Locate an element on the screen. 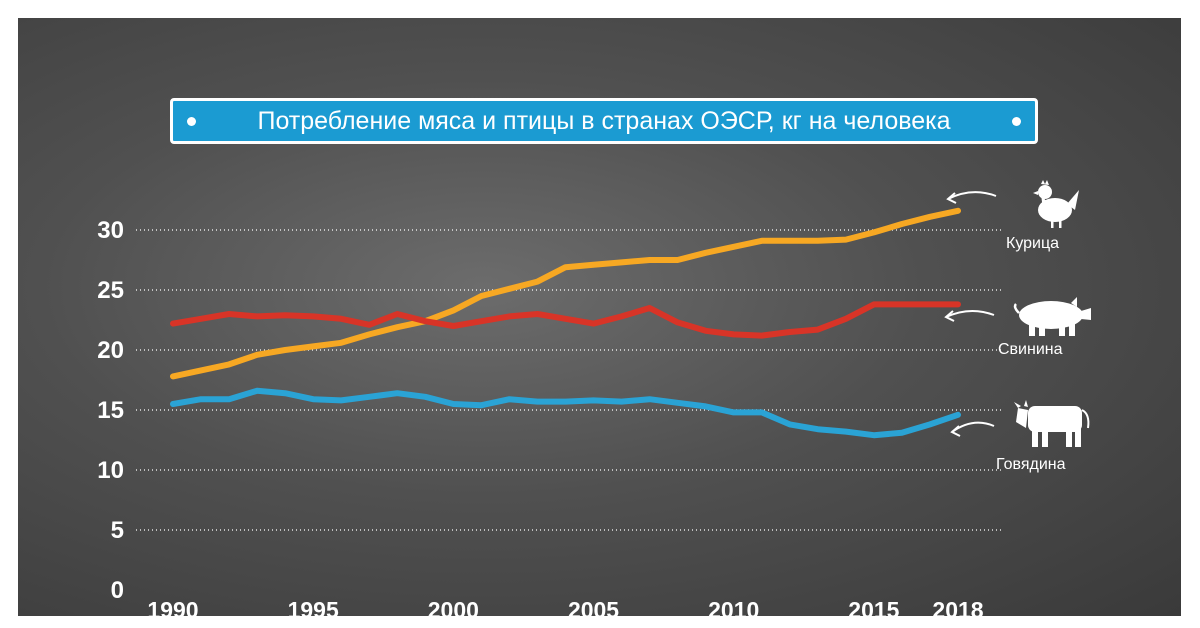 The width and height of the screenshot is (1200, 628). y-tick-label: 25 is located at coordinates (110, 290).